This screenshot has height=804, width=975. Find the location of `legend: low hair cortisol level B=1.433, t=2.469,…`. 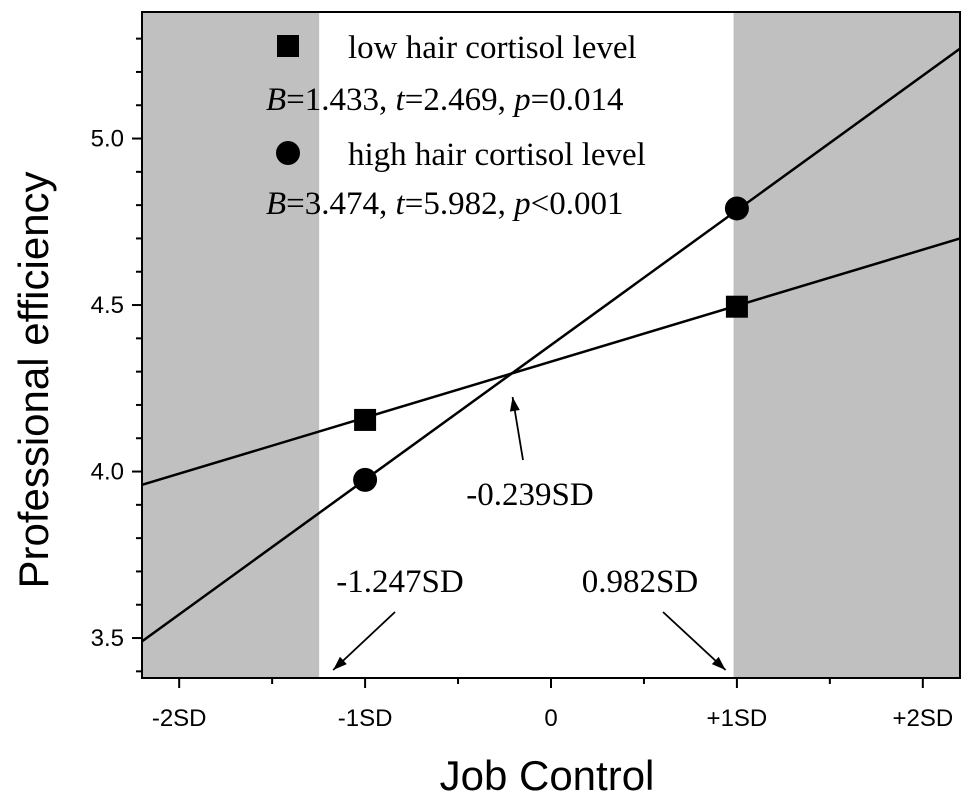

legend: low hair cortisol level B=1.433, t=2.469,… is located at coordinates (456, 126).